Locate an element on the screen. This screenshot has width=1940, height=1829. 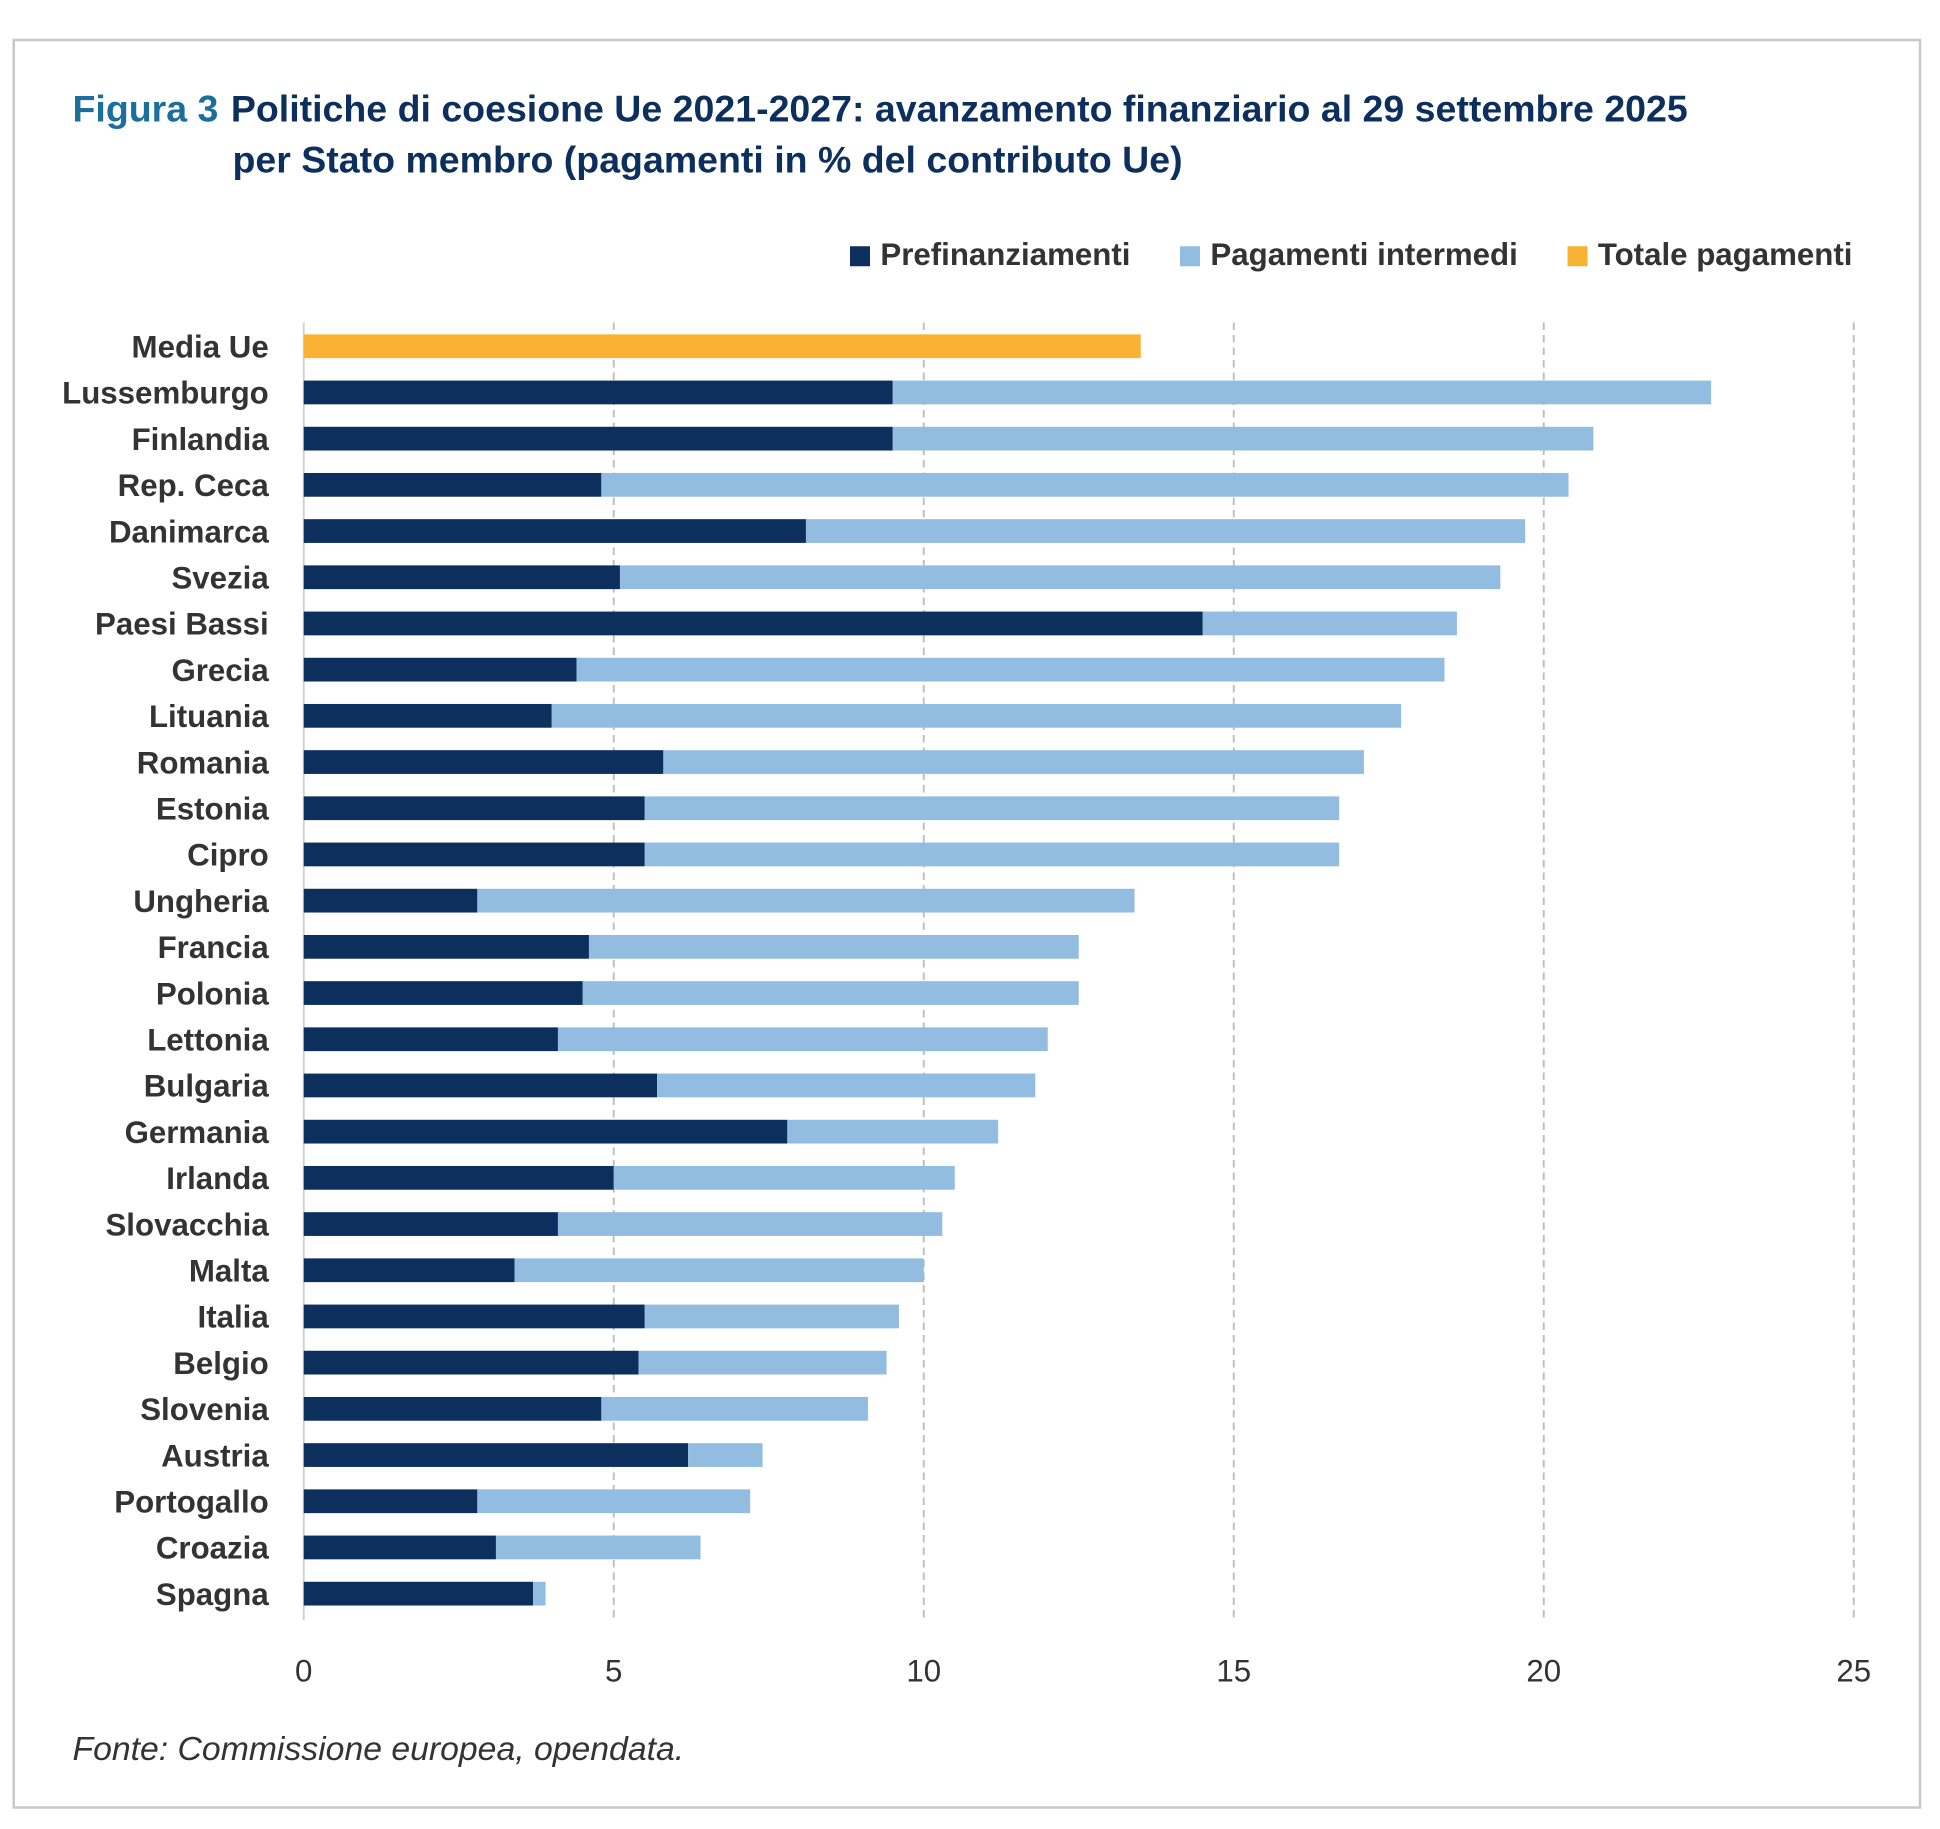
legend-item-prefinanziamenti: Prefinanziamenti is located at coordinates (990, 256).